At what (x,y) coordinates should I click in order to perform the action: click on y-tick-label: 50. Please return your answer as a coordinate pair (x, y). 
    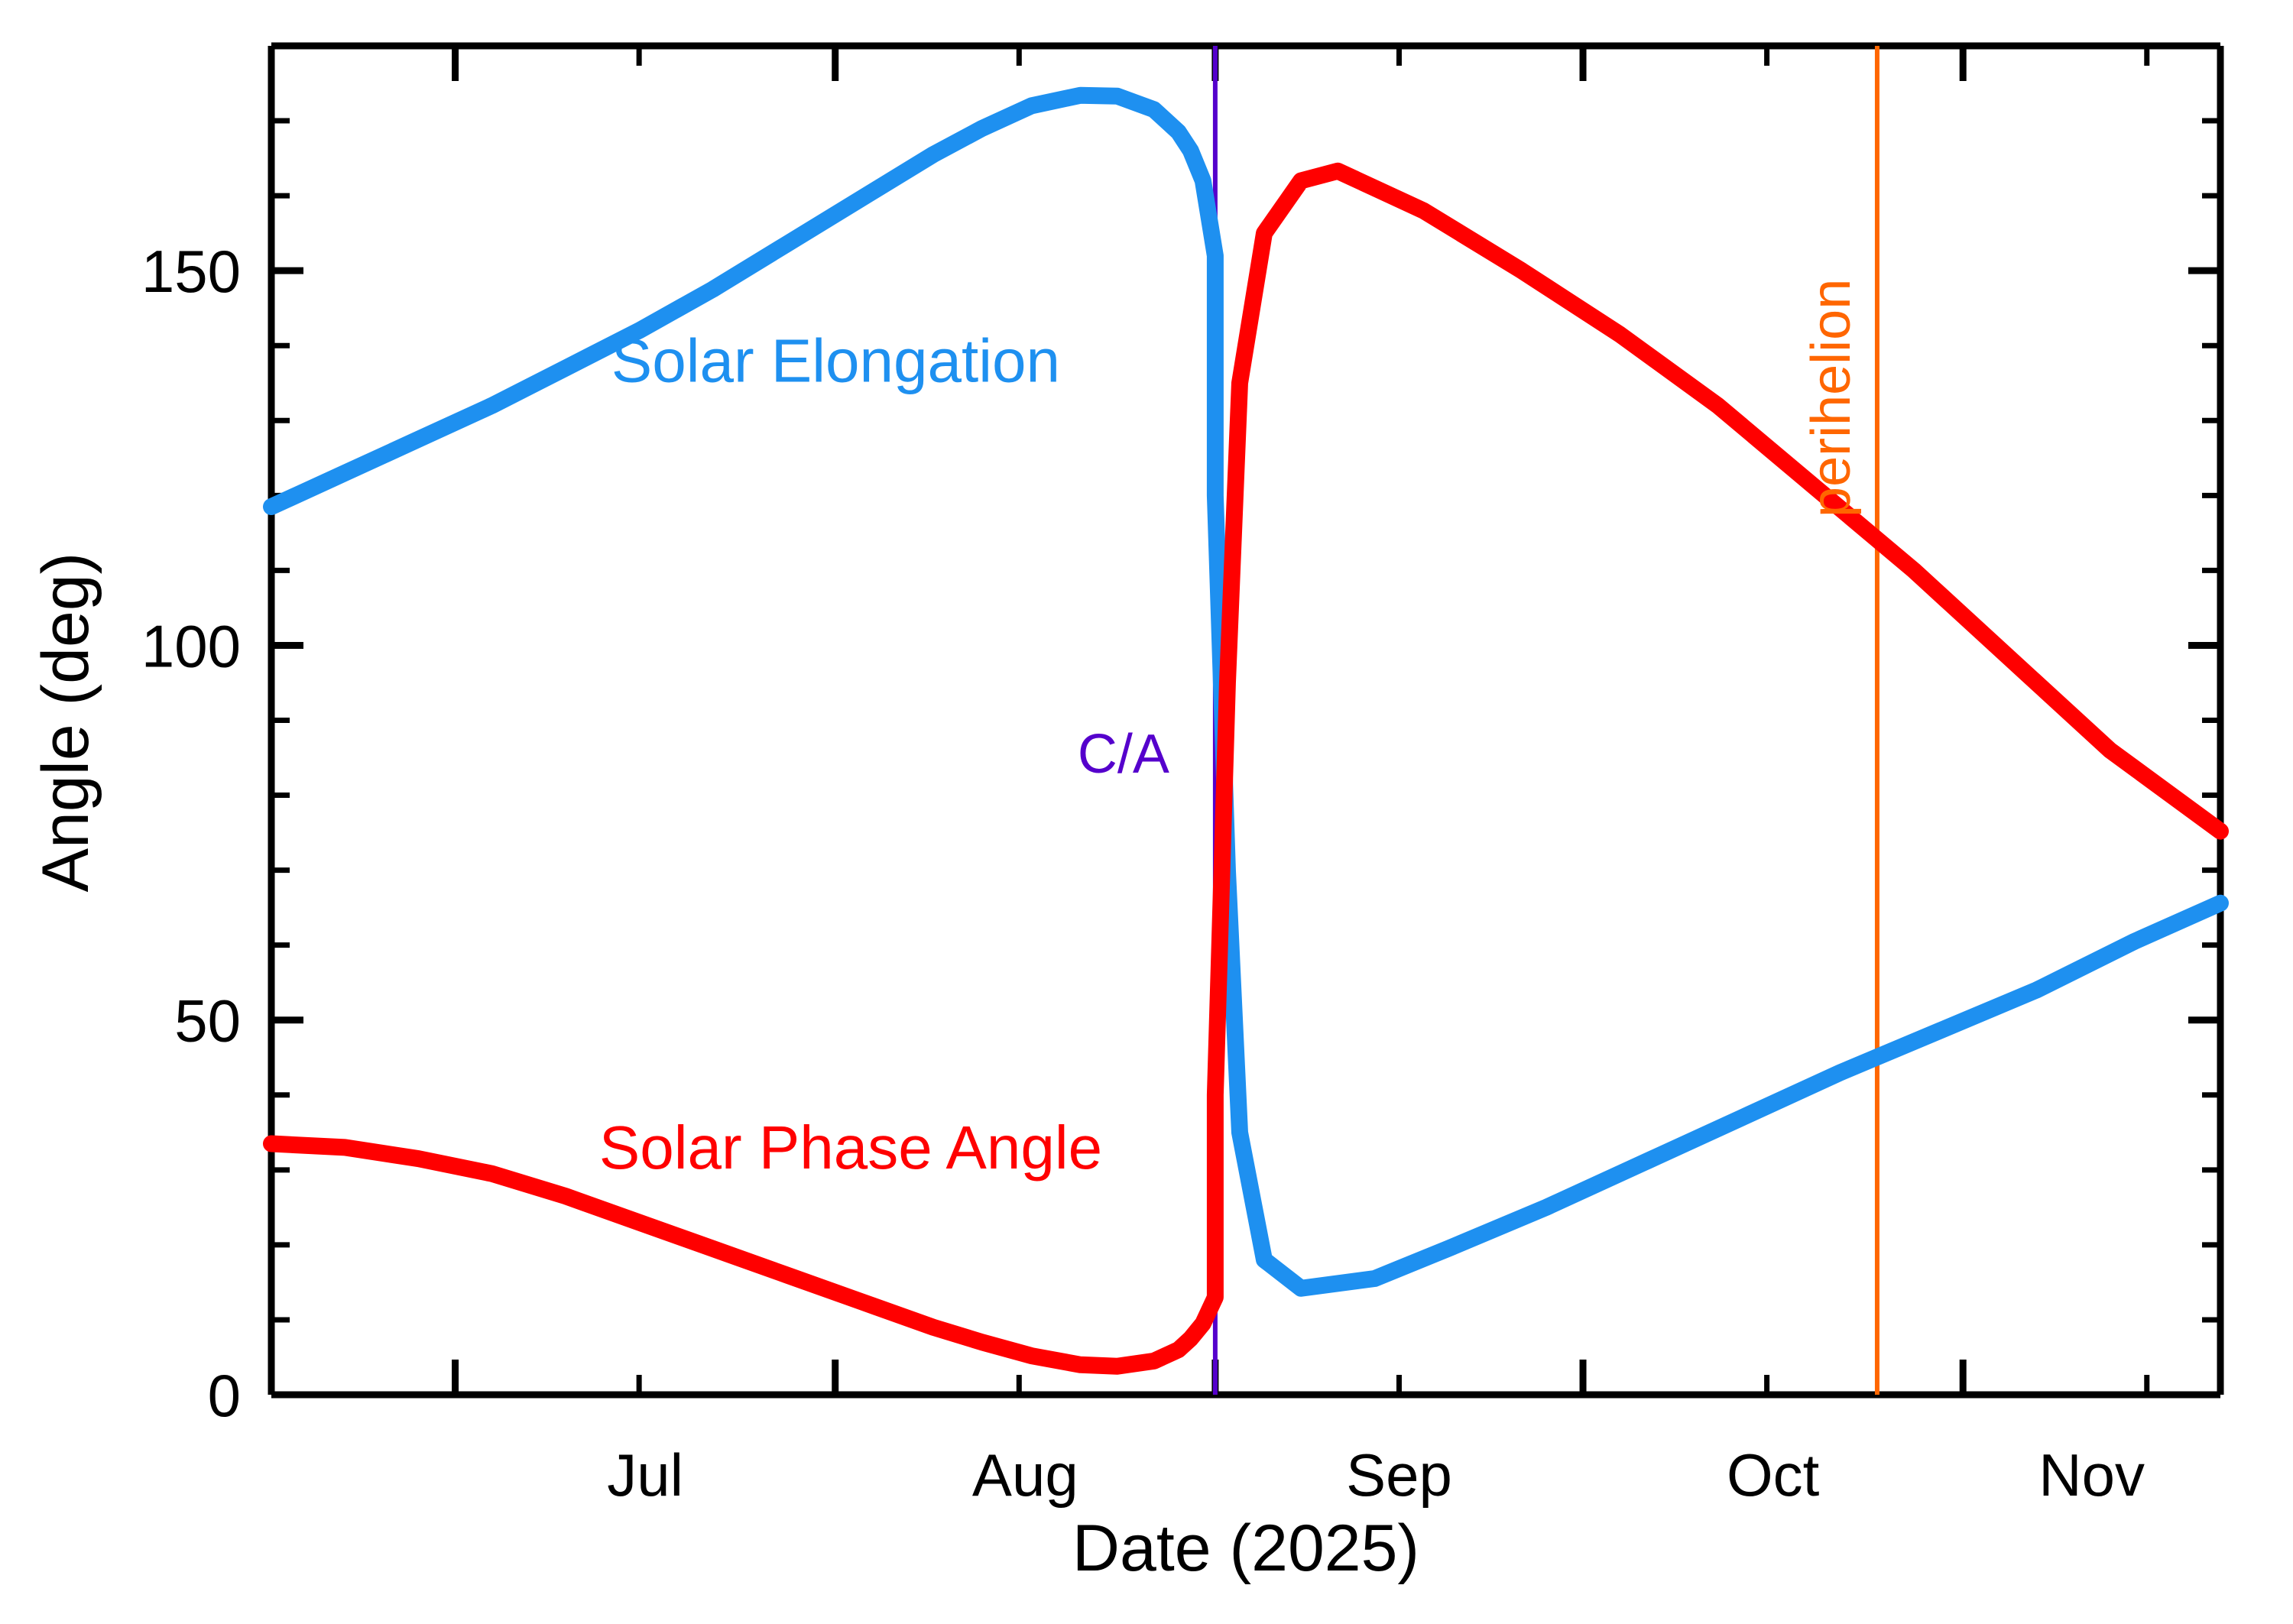
    Looking at the image, I should click on (207, 1021).